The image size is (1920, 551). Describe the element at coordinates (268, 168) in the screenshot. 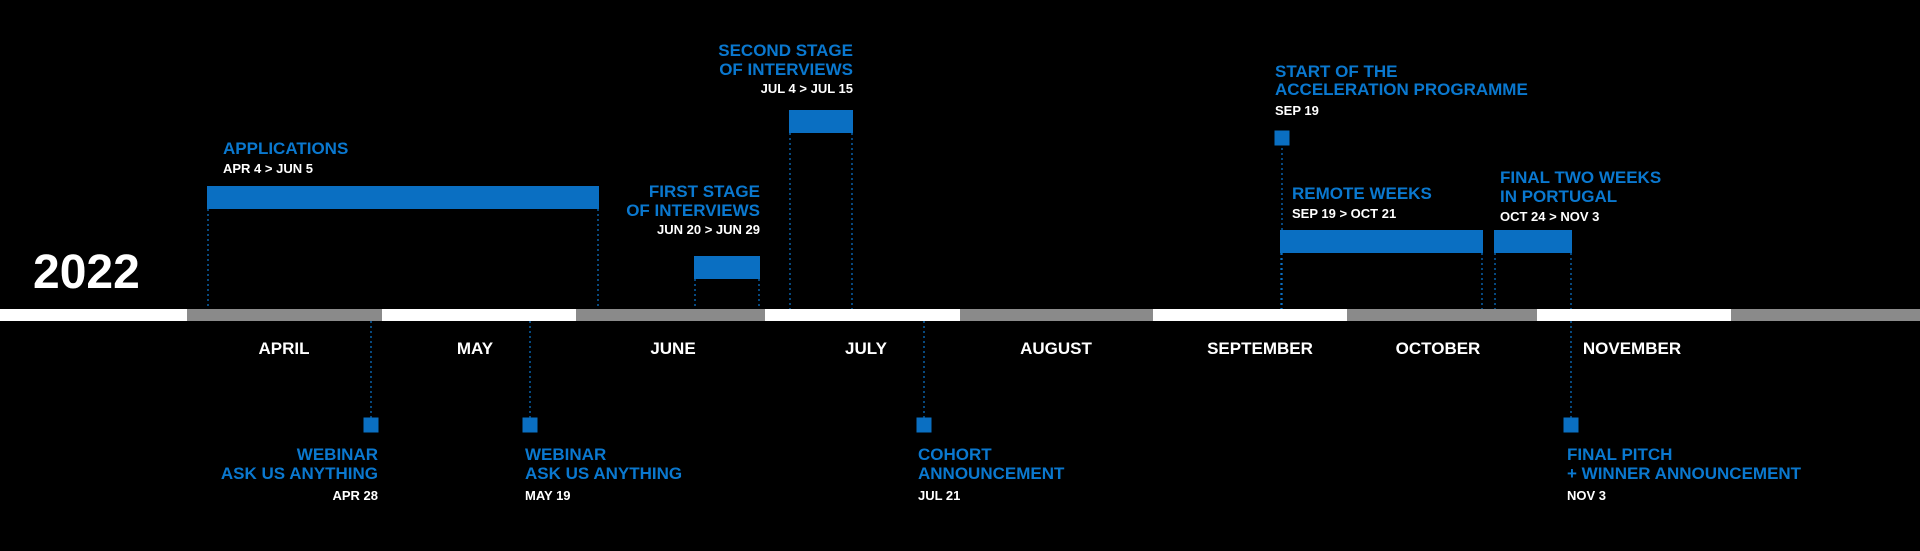

I see `event-date: APR 4 > JUN 5` at that location.